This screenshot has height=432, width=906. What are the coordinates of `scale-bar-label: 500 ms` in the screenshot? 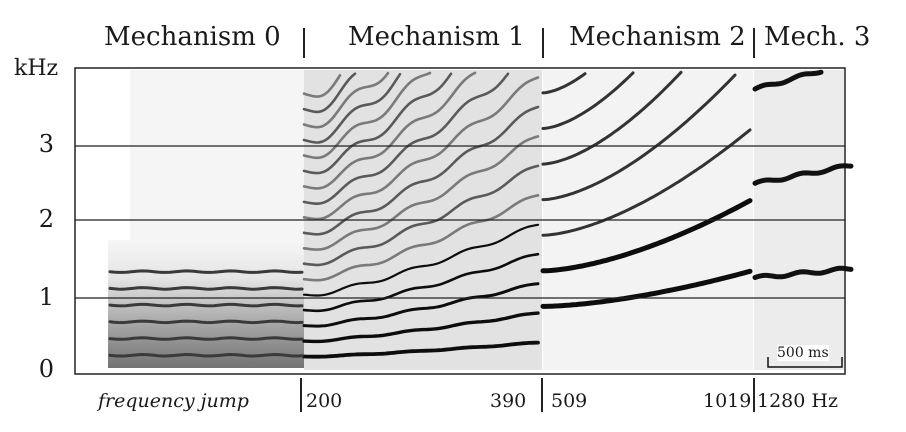 It's located at (803, 353).